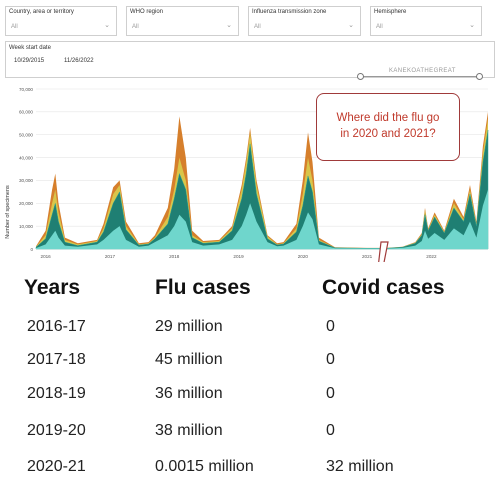  Describe the element at coordinates (431, 256) in the screenshot. I see `x-tick-label: 2022` at that location.